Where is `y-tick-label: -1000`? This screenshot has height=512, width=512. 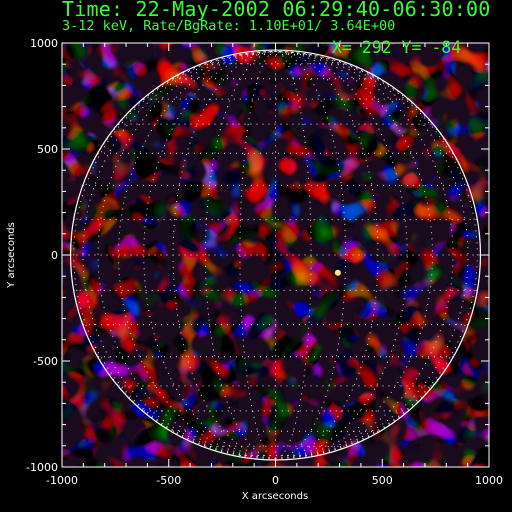 y-tick-label: -1000 is located at coordinates (42, 467).